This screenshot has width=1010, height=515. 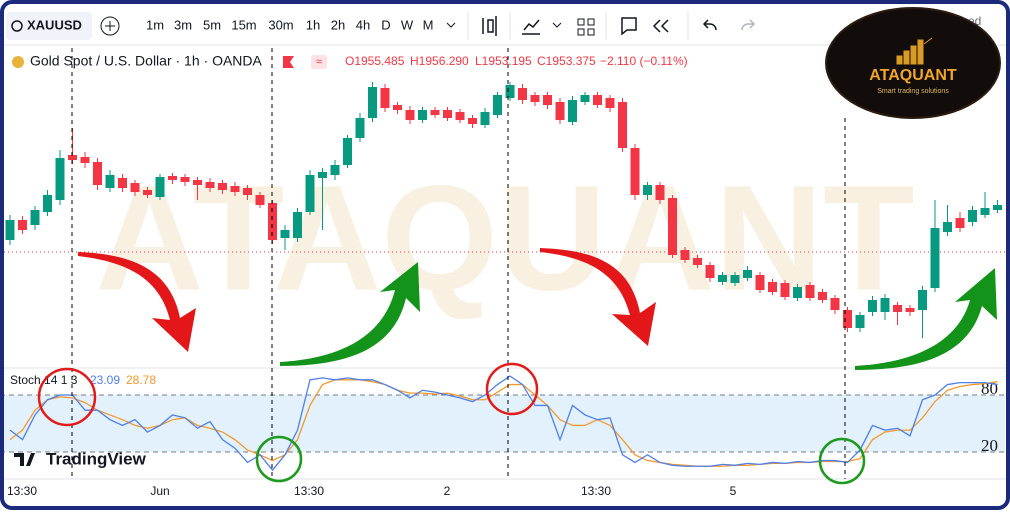 I want to click on interval: M, so click(x=428, y=24).